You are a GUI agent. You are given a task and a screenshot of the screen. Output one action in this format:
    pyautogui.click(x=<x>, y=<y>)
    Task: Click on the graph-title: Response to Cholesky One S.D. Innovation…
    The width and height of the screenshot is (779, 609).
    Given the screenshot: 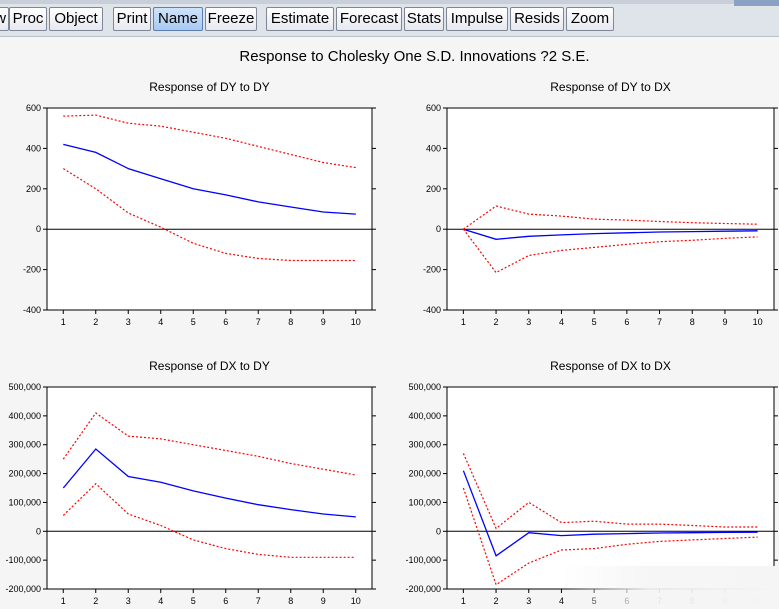 What is the action you would take?
    pyautogui.click(x=414, y=56)
    